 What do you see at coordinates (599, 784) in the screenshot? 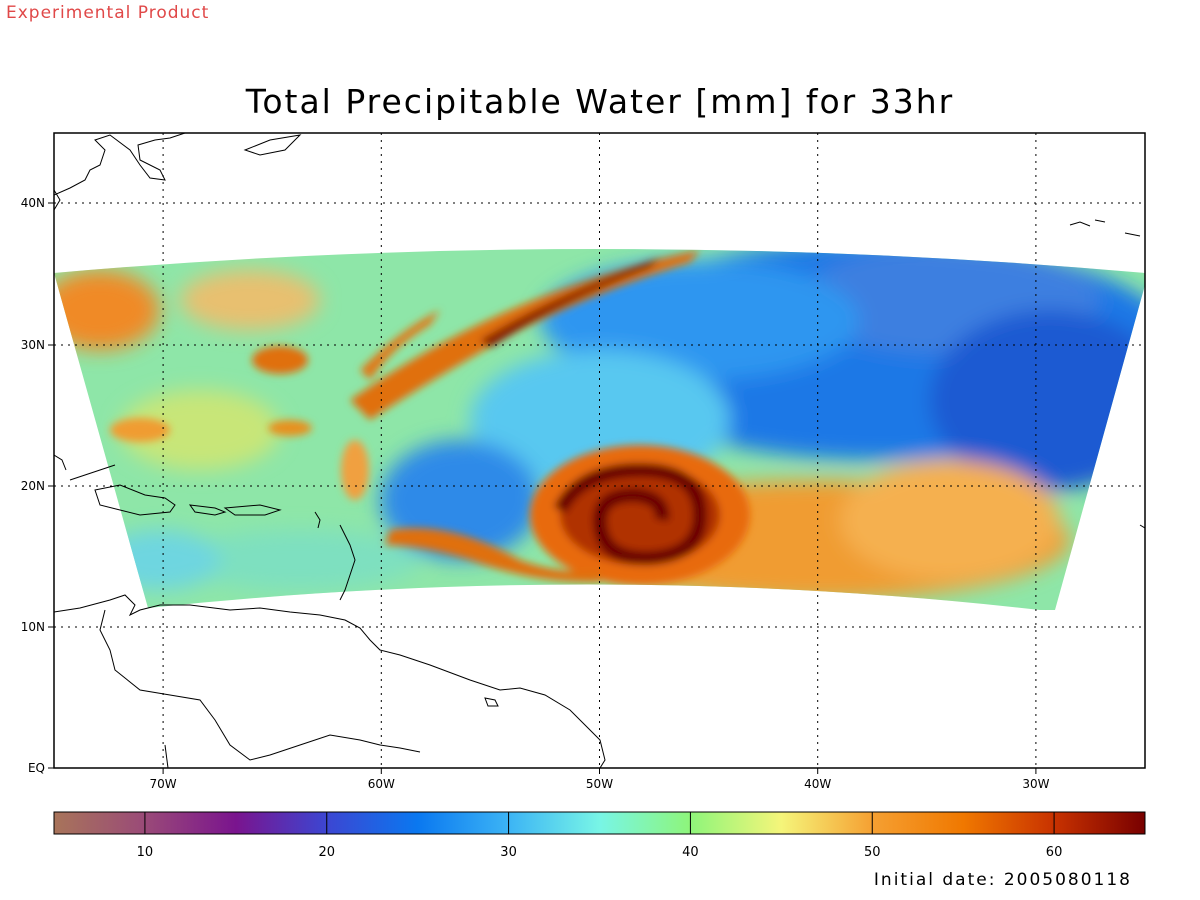
I see `x-tick-label: 50W` at bounding box center [599, 784].